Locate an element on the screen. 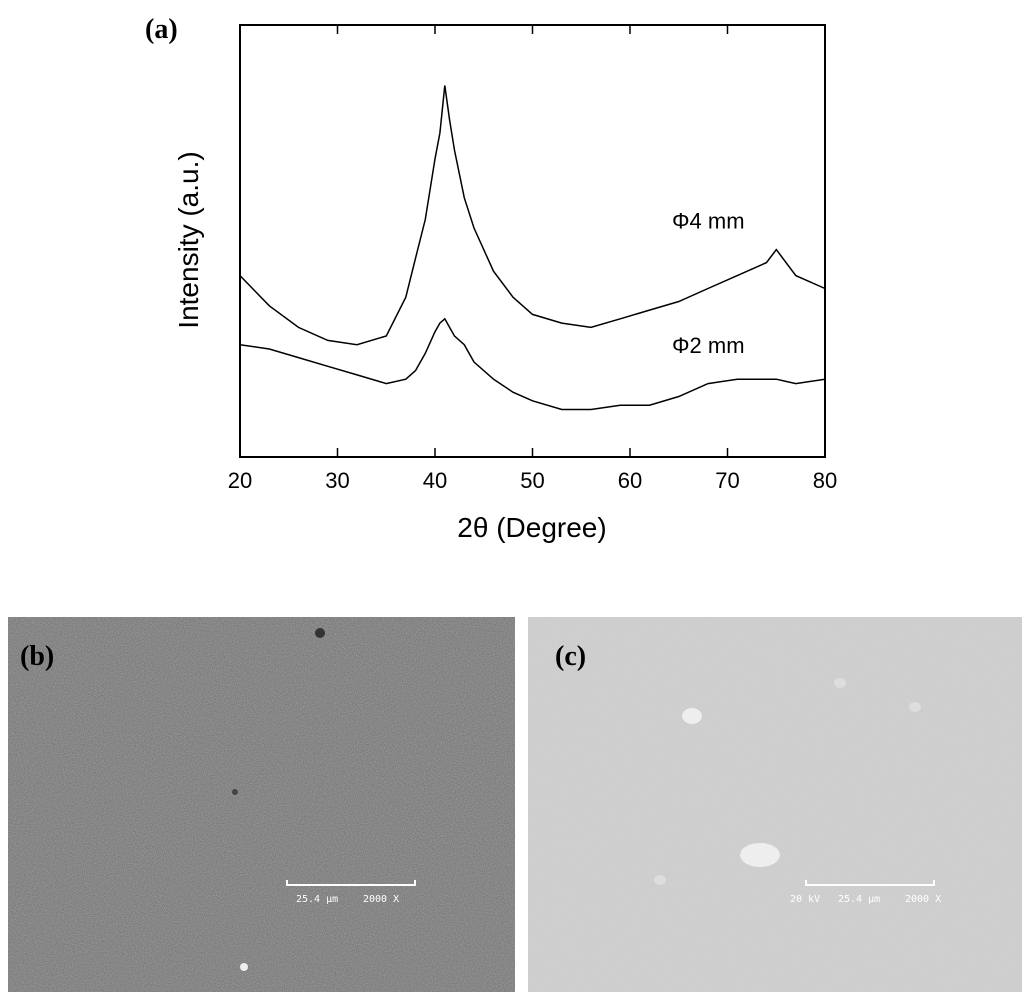 This screenshot has width=1022, height=992. panel-label: (a) is located at coordinates (161, 29).